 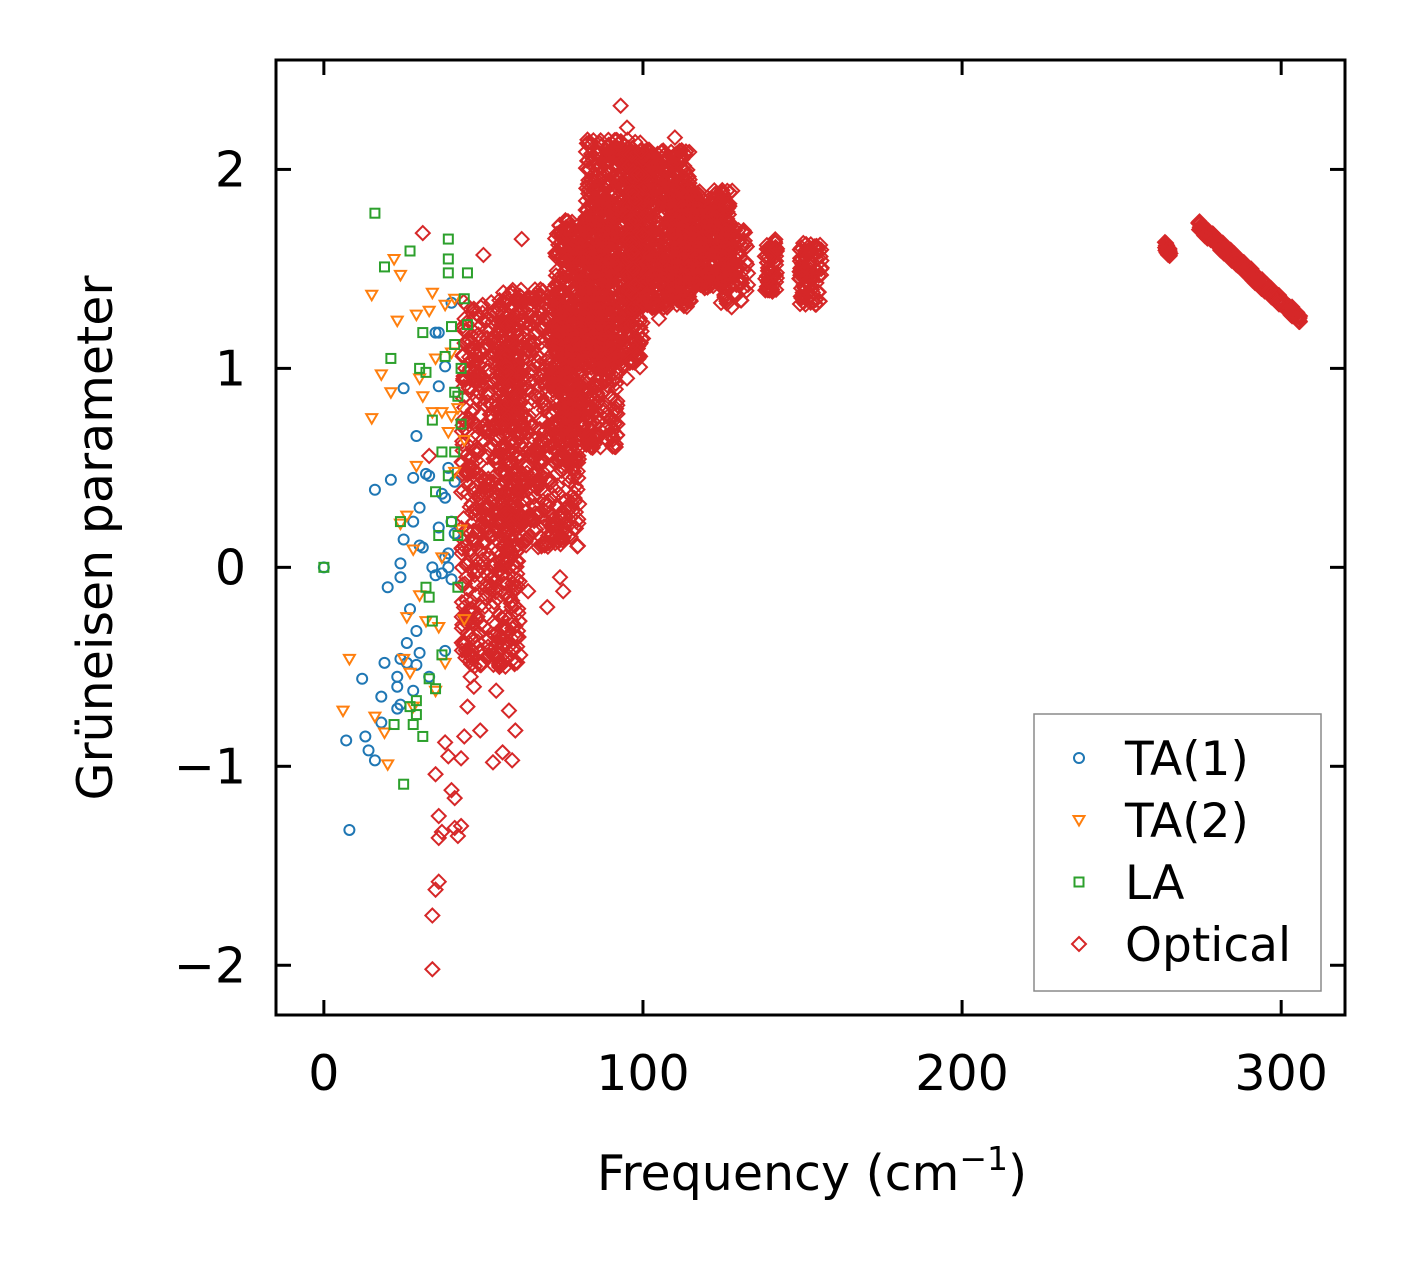 I want to click on series-la, so click(x=395, y=498).